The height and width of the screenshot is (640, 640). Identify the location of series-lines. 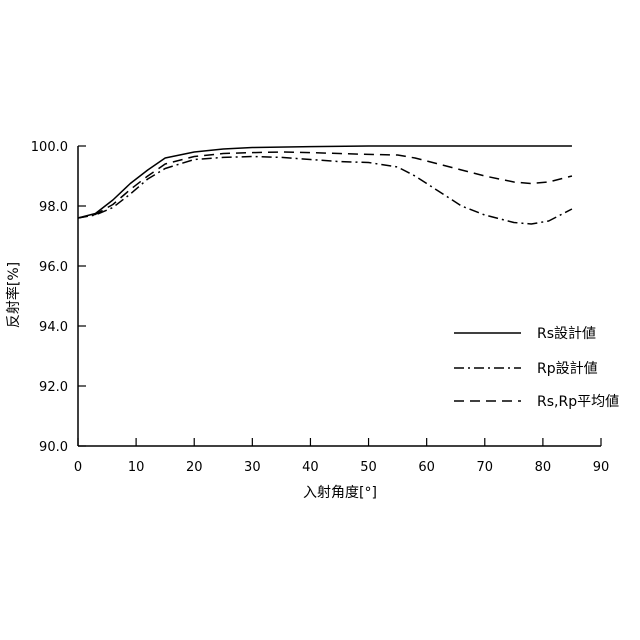
(325, 185).